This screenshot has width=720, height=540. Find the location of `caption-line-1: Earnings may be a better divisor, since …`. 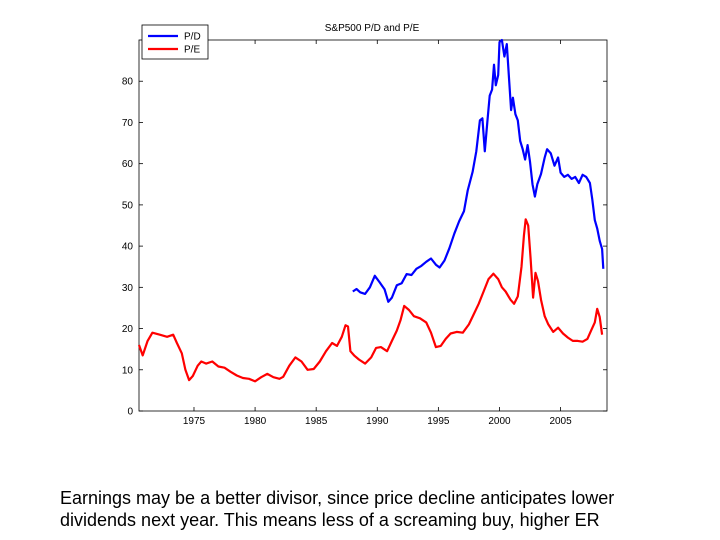

caption-line-1: Earnings may be a better divisor, since … is located at coordinates (337, 498).